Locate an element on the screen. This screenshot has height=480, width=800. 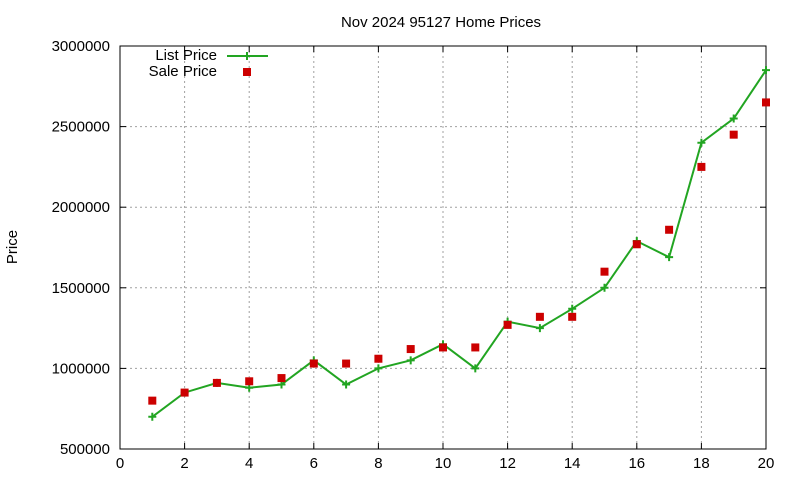
legend-marker-list-price is located at coordinates (247, 56).